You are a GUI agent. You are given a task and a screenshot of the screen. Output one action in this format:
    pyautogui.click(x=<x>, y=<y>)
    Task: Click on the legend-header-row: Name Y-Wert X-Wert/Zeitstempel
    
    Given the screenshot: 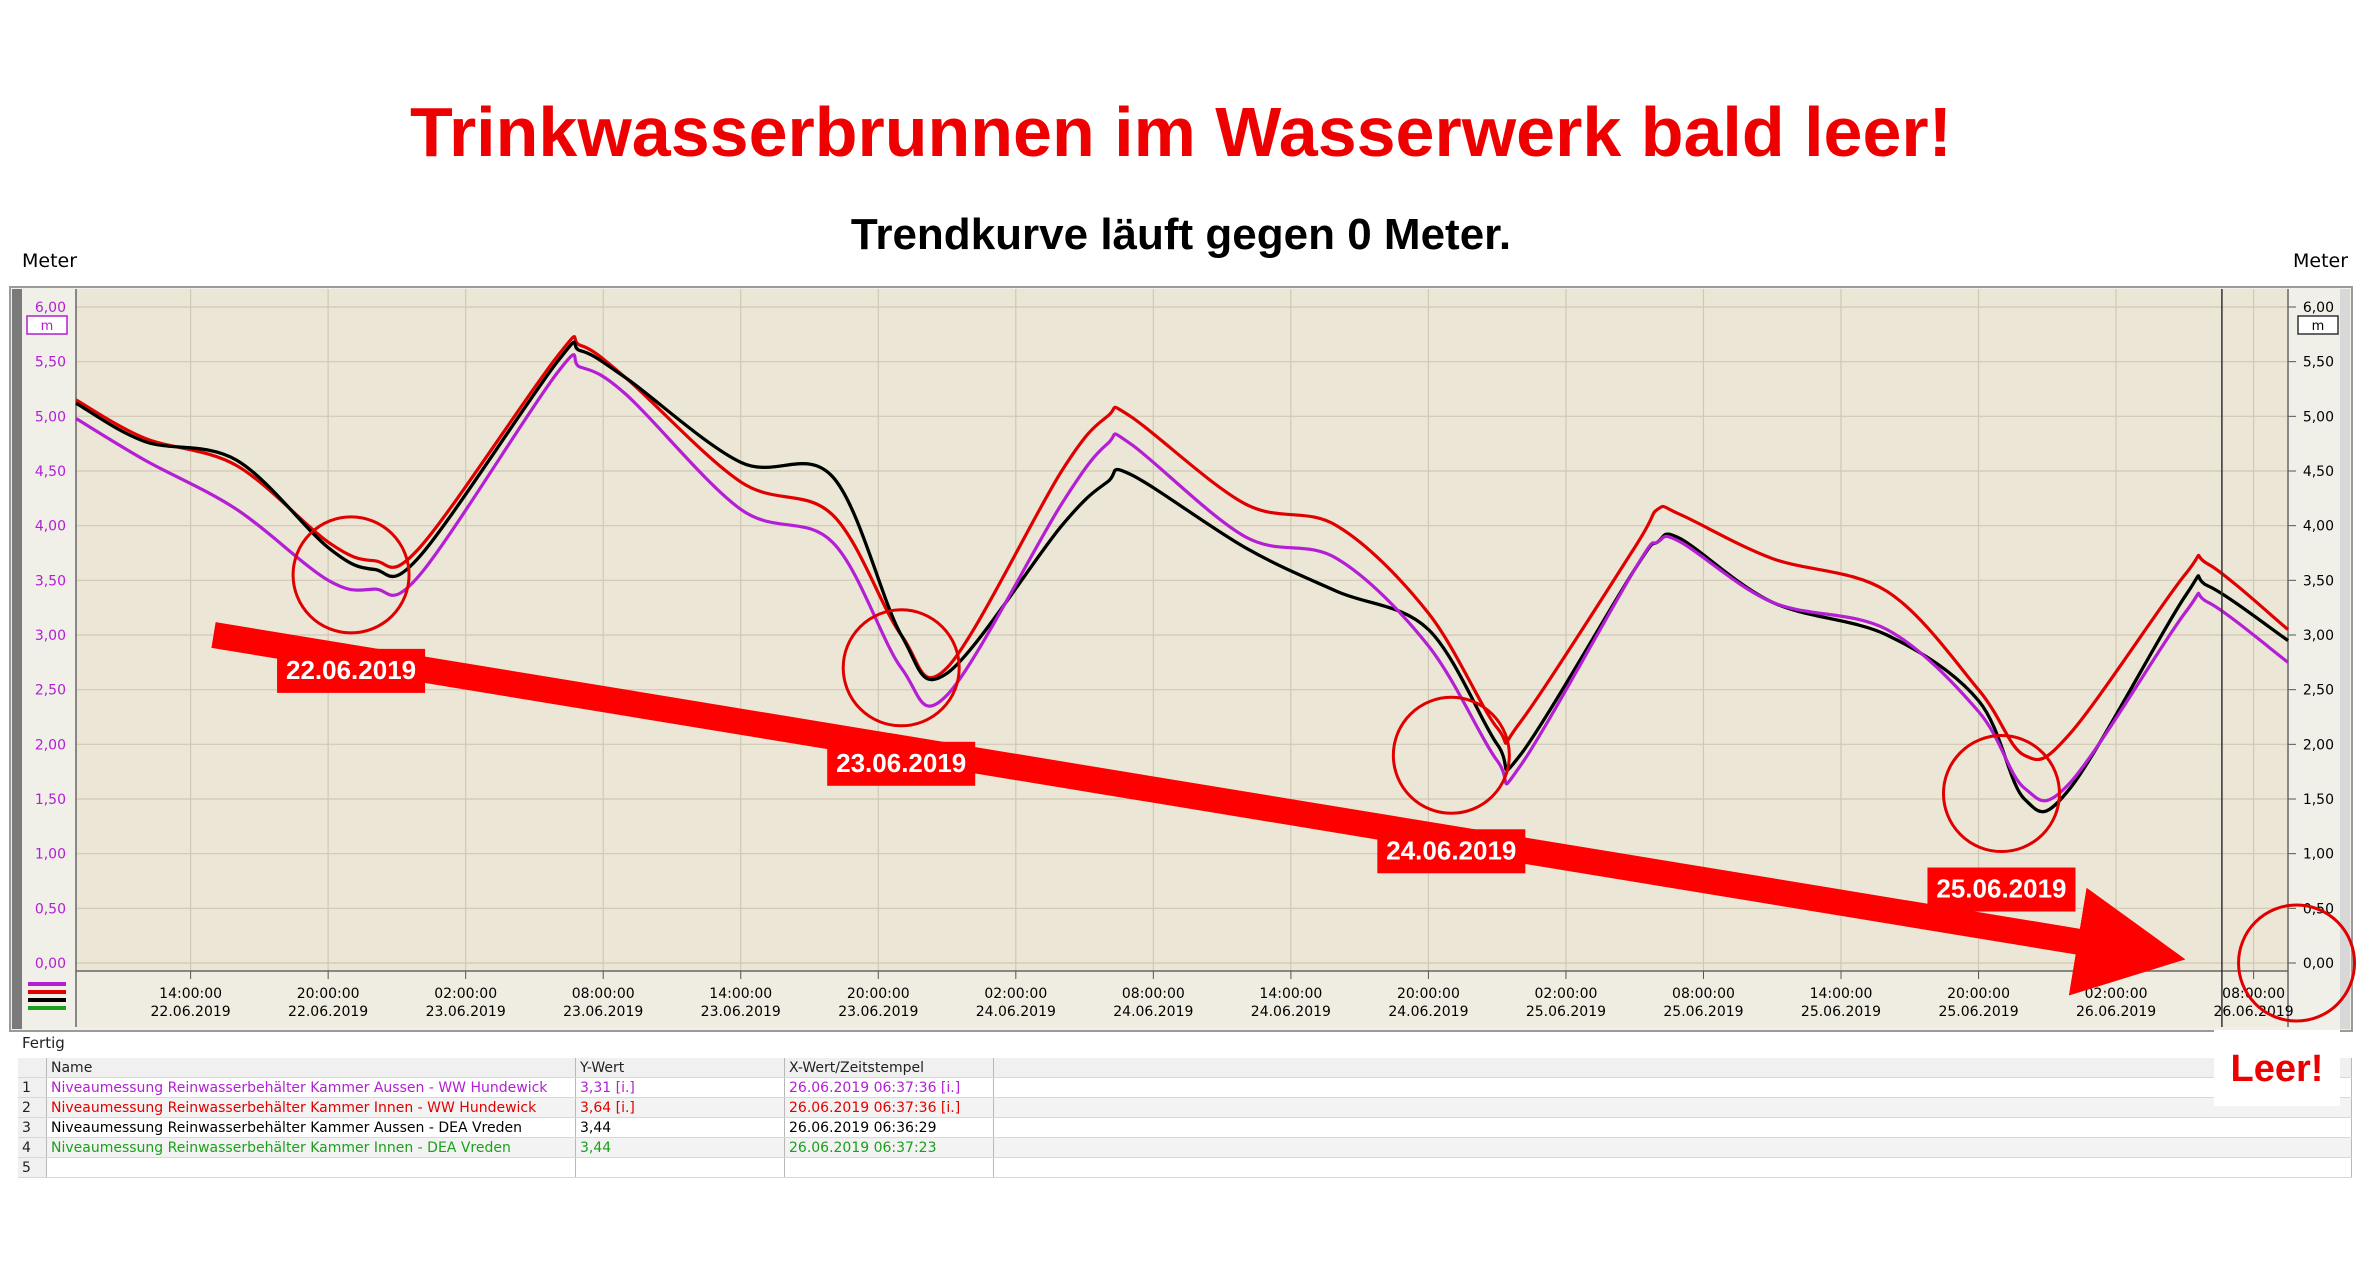 What is the action you would take?
    pyautogui.click(x=1185, y=1068)
    